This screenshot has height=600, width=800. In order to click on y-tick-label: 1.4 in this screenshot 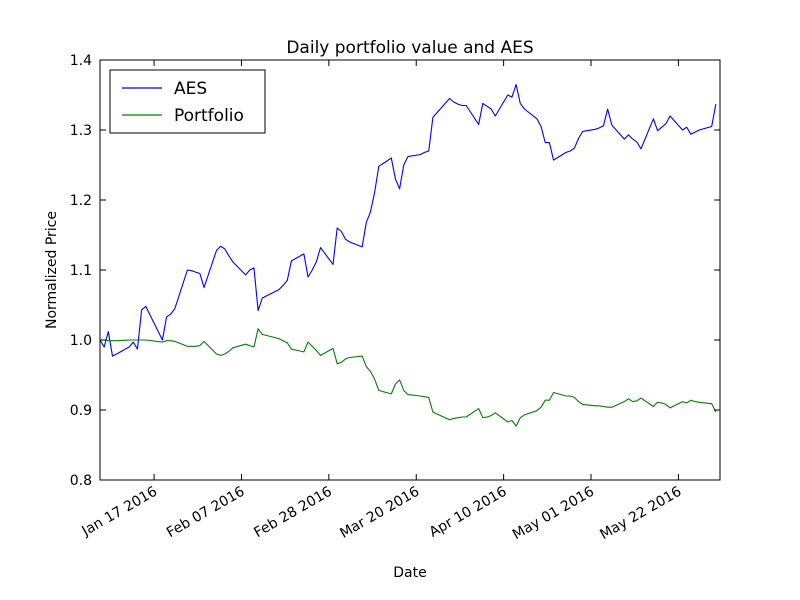, I will do `click(81, 61)`.